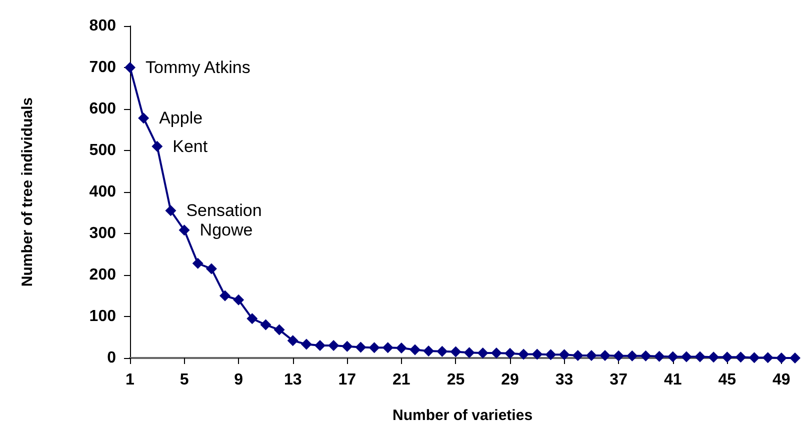 The image size is (809, 447). What do you see at coordinates (111, 358) in the screenshot?
I see `y-tick-label: 0` at bounding box center [111, 358].